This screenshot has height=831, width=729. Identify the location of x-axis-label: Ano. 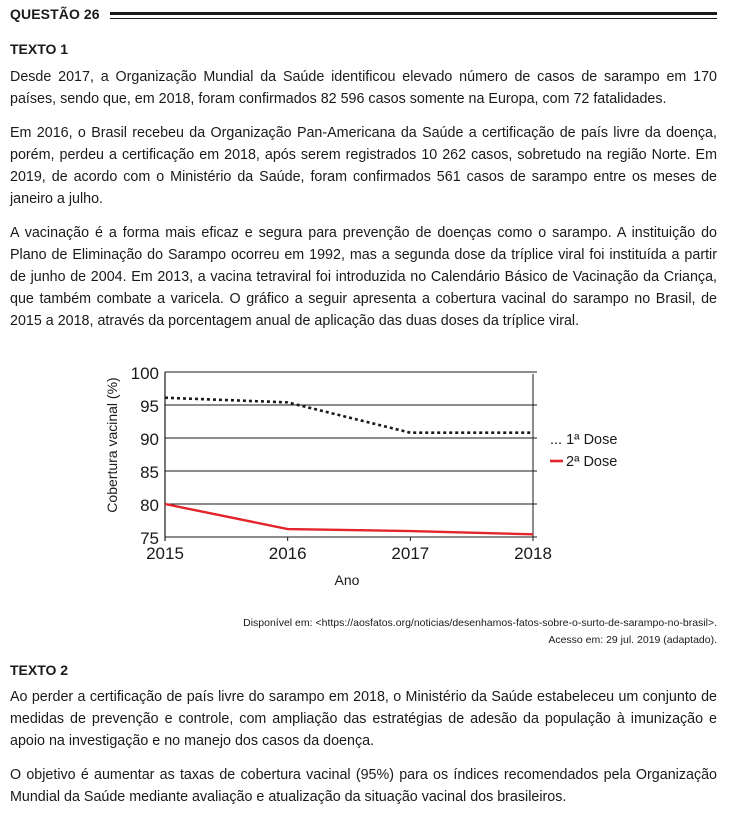
(347, 580).